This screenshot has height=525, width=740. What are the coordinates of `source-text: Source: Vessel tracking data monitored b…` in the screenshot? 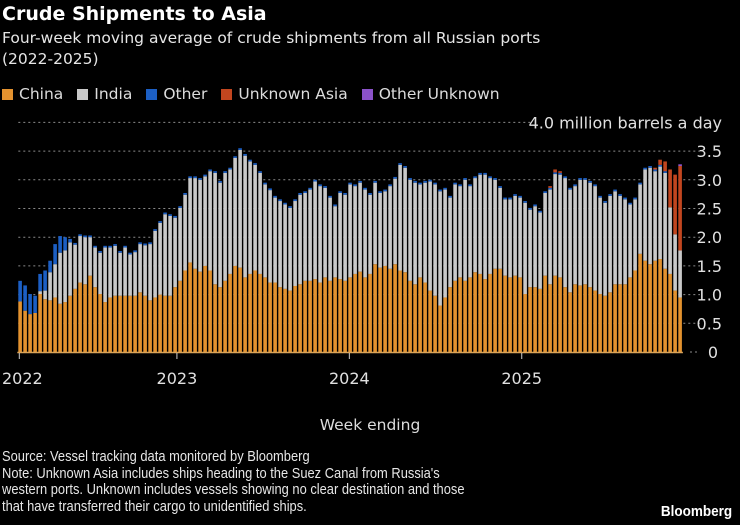 It's located at (156, 456).